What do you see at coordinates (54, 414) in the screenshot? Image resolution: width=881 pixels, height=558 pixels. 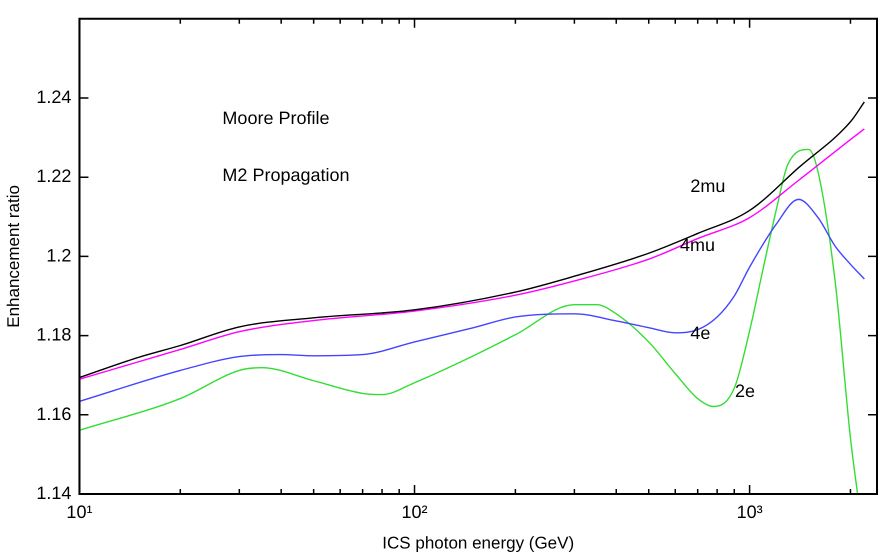 I see `y-tick-label: 1.16` at bounding box center [54, 414].